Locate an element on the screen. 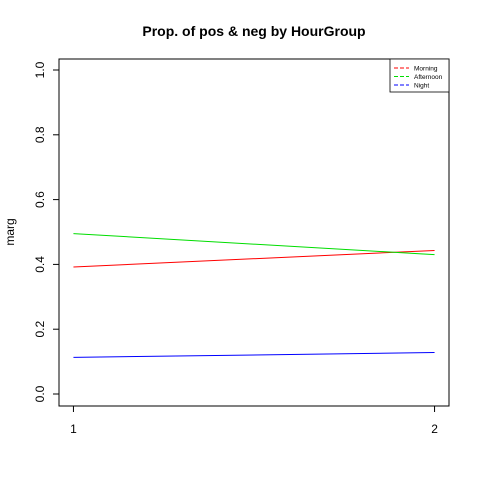  series-line-night is located at coordinates (254, 355).